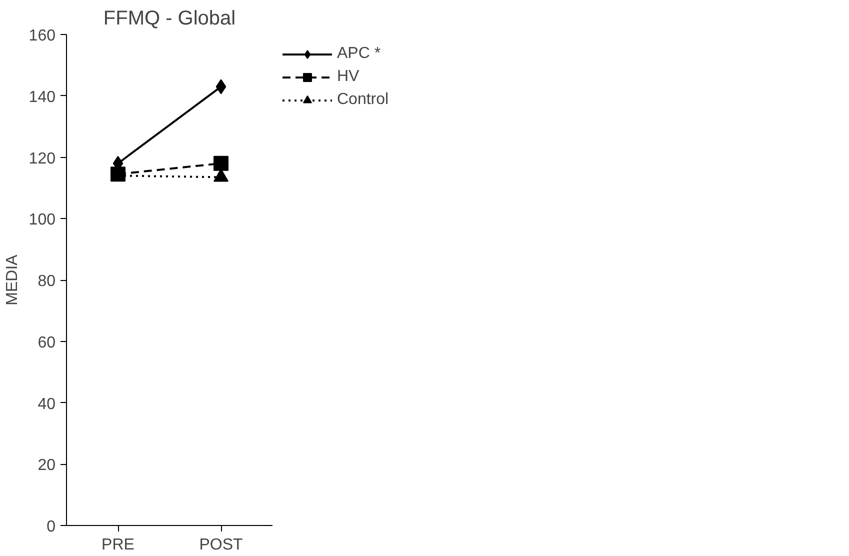 The width and height of the screenshot is (849, 556). I want to click on y-tick-label: 60, so click(47, 343).